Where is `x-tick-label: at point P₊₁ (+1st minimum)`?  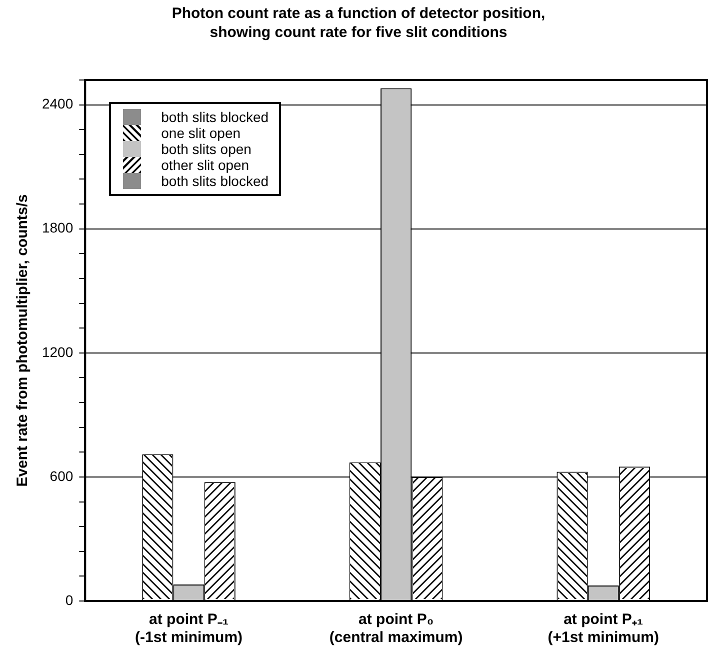
x-tick-label: at point P₊₁ (+1st minimum) is located at coordinates (603, 628).